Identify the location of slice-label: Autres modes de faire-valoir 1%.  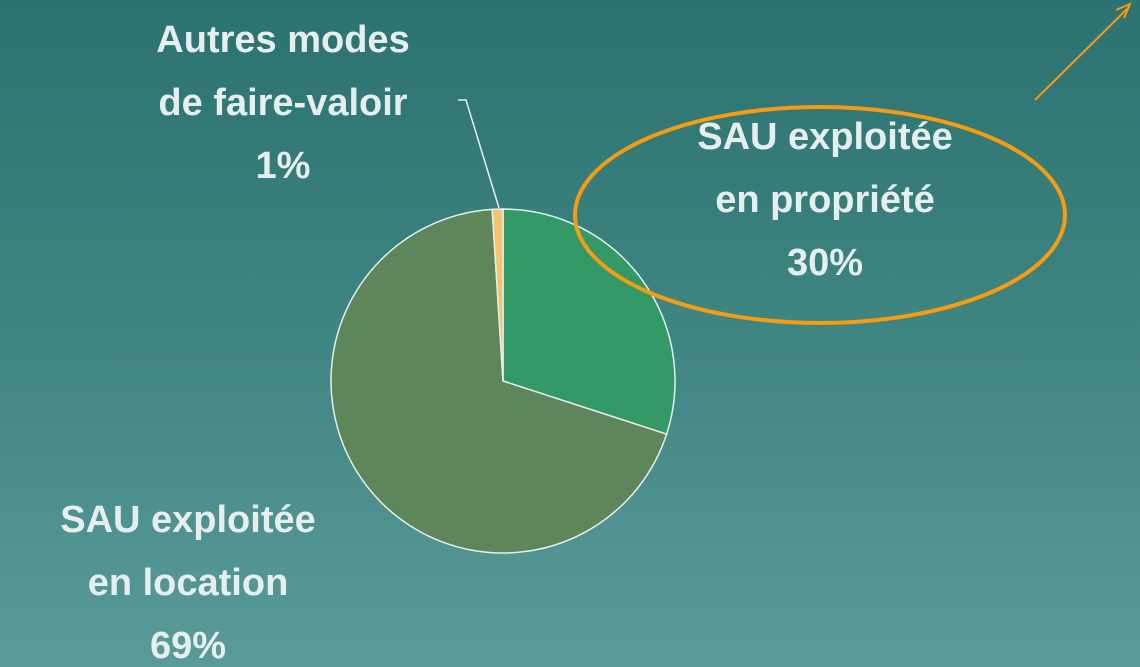
(283, 103).